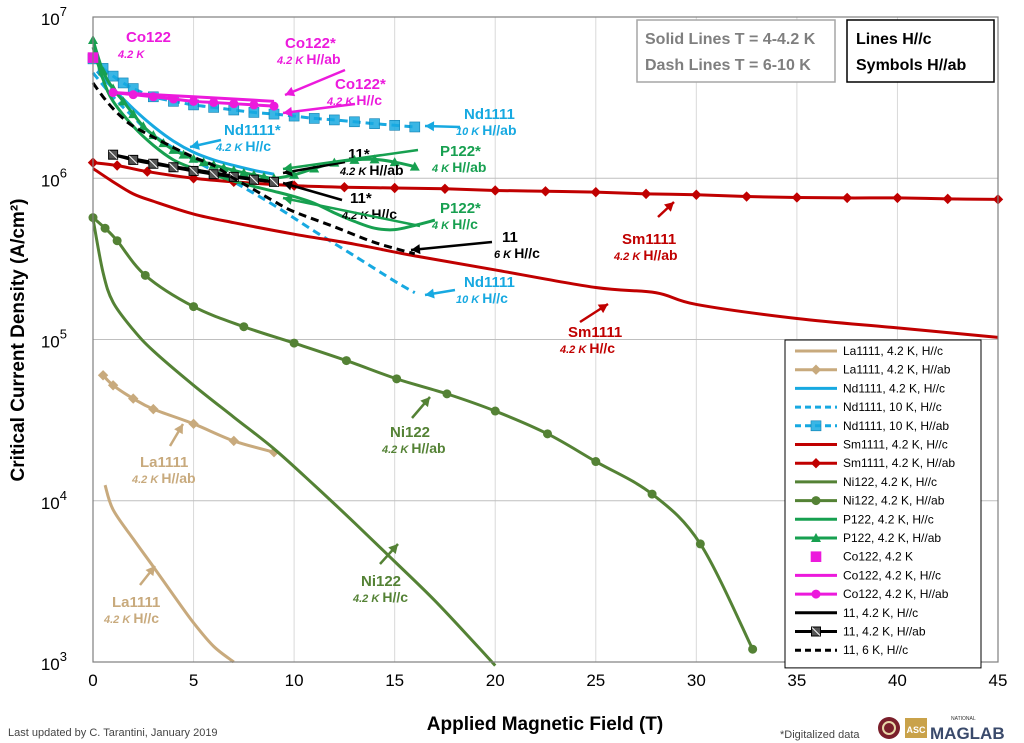  What do you see at coordinates (381, 213) in the screenshot?
I see `annotation-8: P122*4 K H//c` at bounding box center [381, 213].